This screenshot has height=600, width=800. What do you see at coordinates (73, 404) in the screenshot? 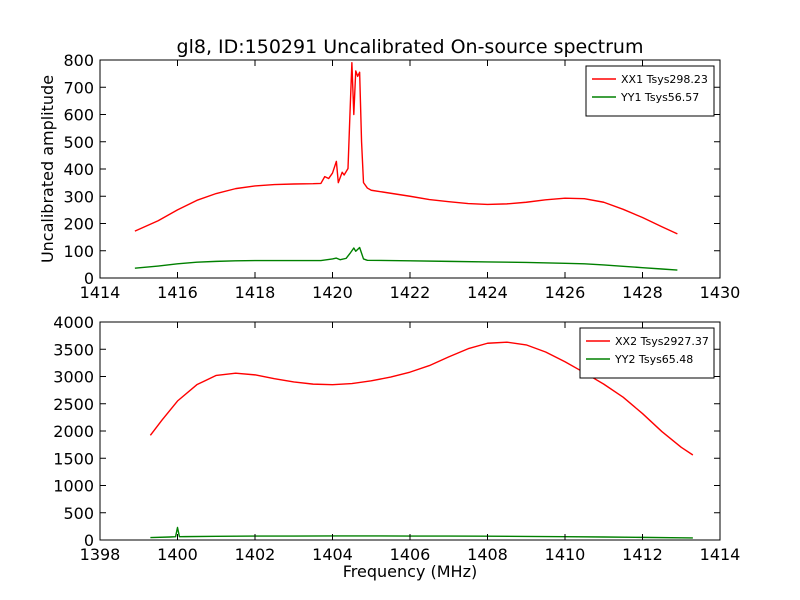
I see `bottom-y-tick-label: 2500` at bounding box center [73, 404].